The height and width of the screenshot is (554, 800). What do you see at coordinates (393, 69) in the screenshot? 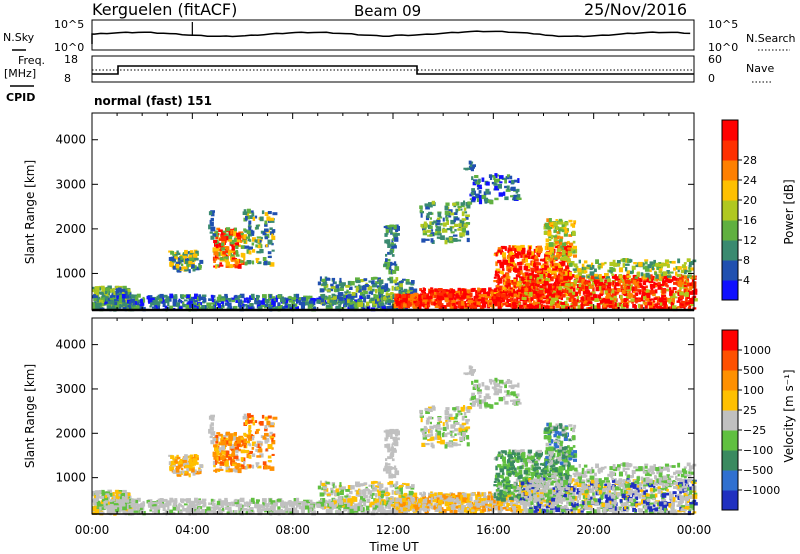
I see `freq-panel` at bounding box center [393, 69].